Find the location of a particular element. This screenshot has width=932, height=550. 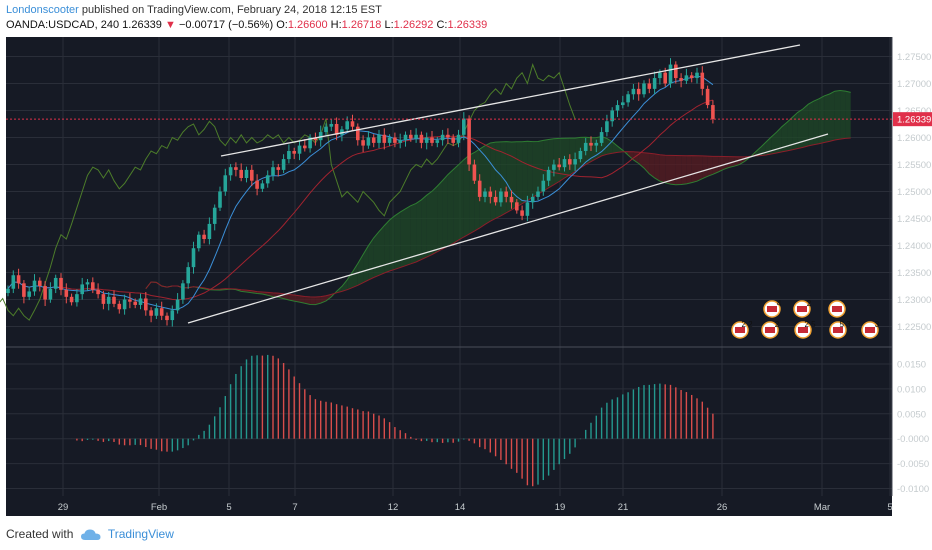

price-change: −0.00717 (−0.56%) is located at coordinates (226, 25).